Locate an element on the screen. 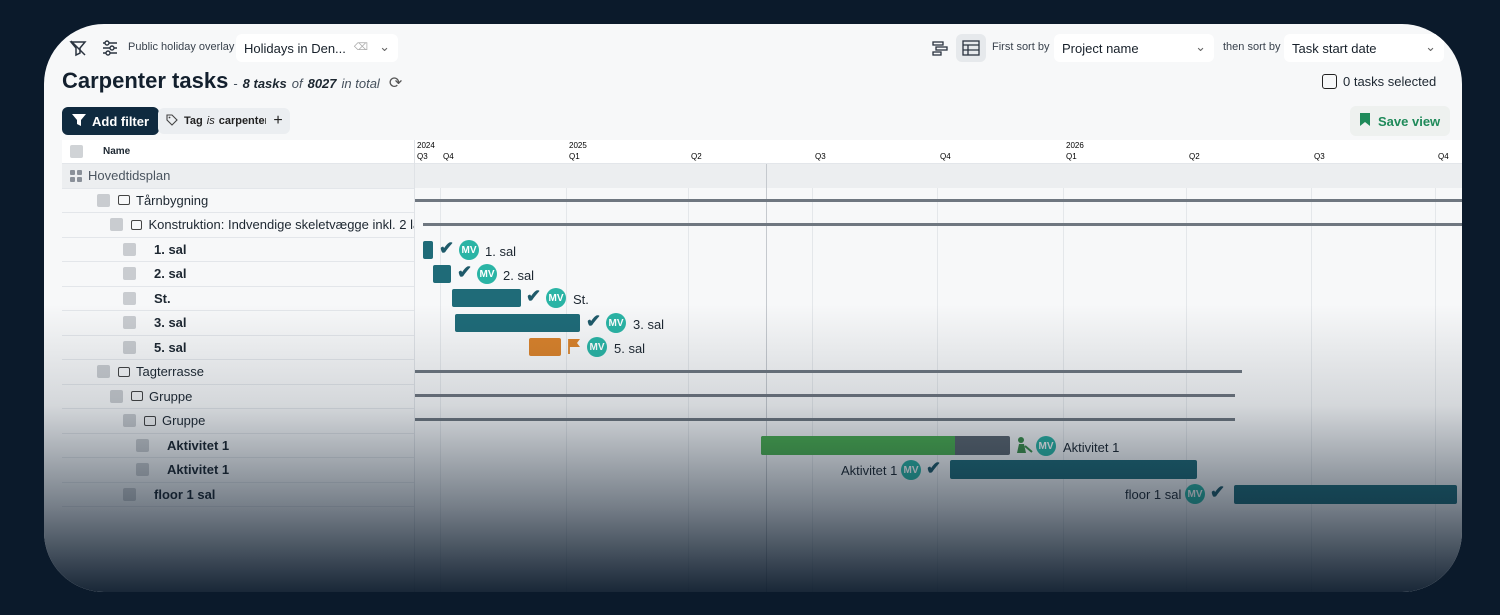 The height and width of the screenshot is (615, 1500). tag-filter-value: carpenter is located at coordinates (243, 121).